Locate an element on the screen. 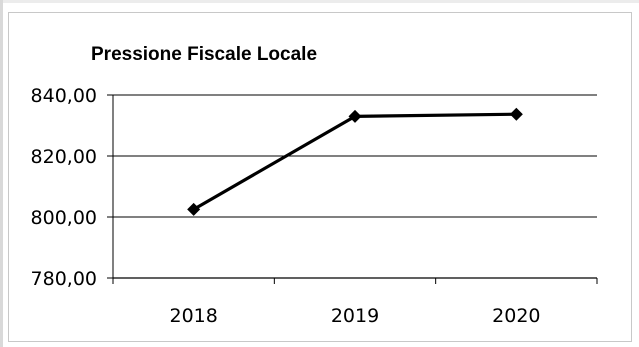 The height and width of the screenshot is (347, 639). data-point-2018 is located at coordinates (194, 209).